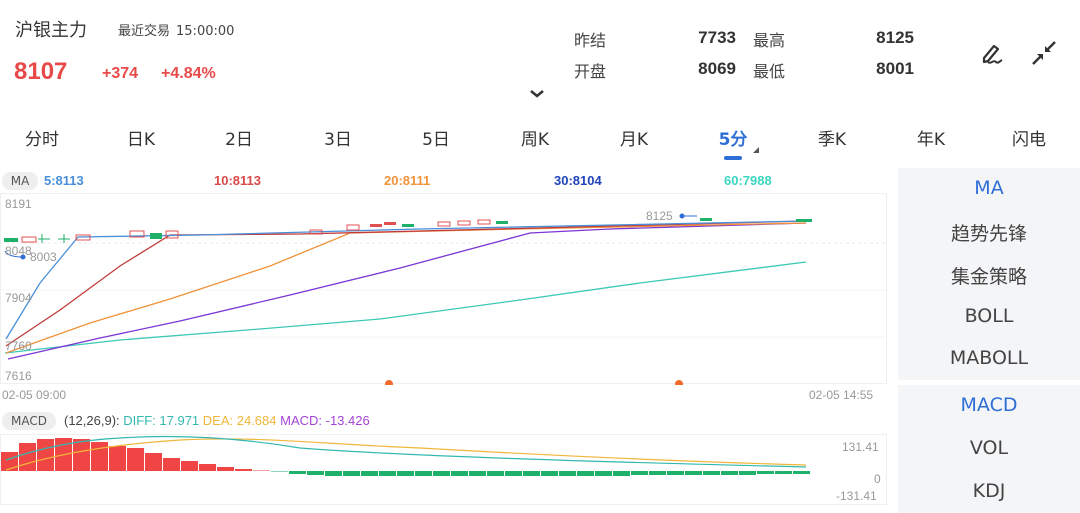 The image size is (1080, 513). Describe the element at coordinates (988, 234) in the screenshot. I see `indicator-trend-pioneer: 趋势先锋` at that location.